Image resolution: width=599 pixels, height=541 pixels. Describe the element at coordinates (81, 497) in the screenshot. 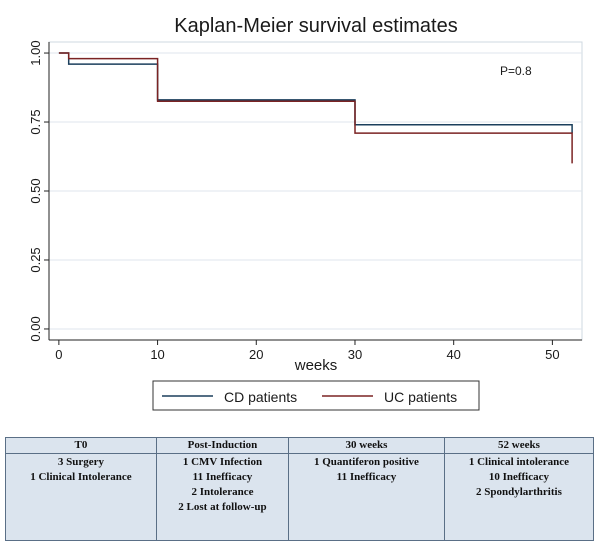

I see `table-cell-t0: 3 Surgery 1 Clinical Intolerance` at that location.